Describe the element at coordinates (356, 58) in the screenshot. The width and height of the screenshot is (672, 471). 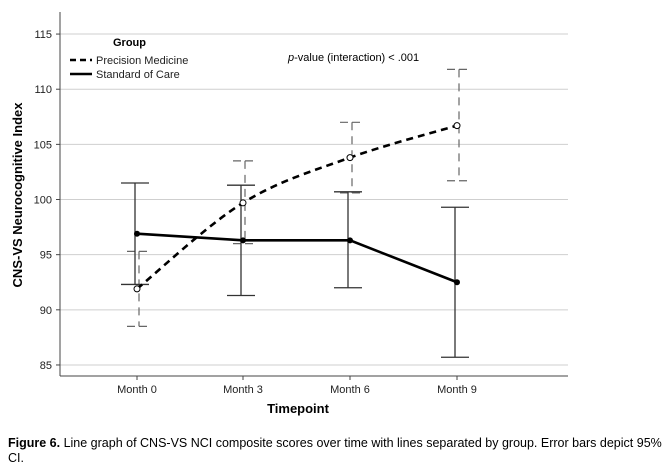
I see `p-value-text: -value (interaction) < .001` at that location.